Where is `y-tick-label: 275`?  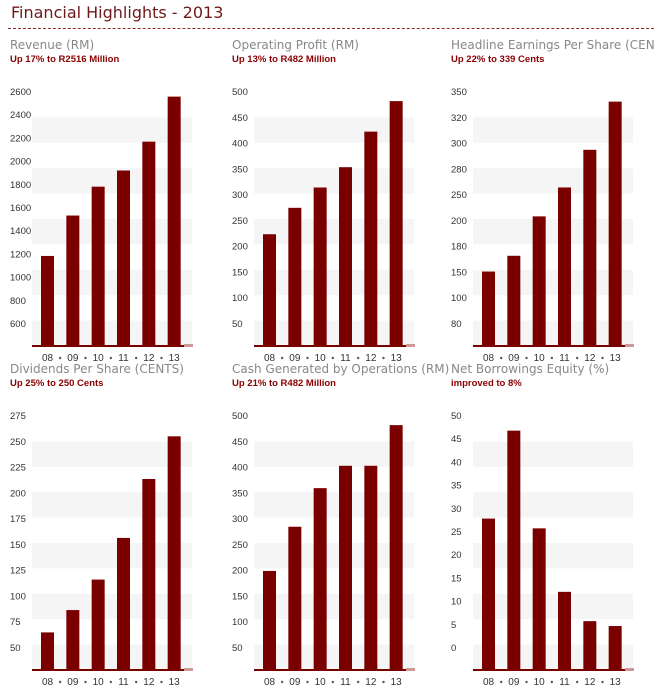
y-tick-label: 275 is located at coordinates (18, 416).